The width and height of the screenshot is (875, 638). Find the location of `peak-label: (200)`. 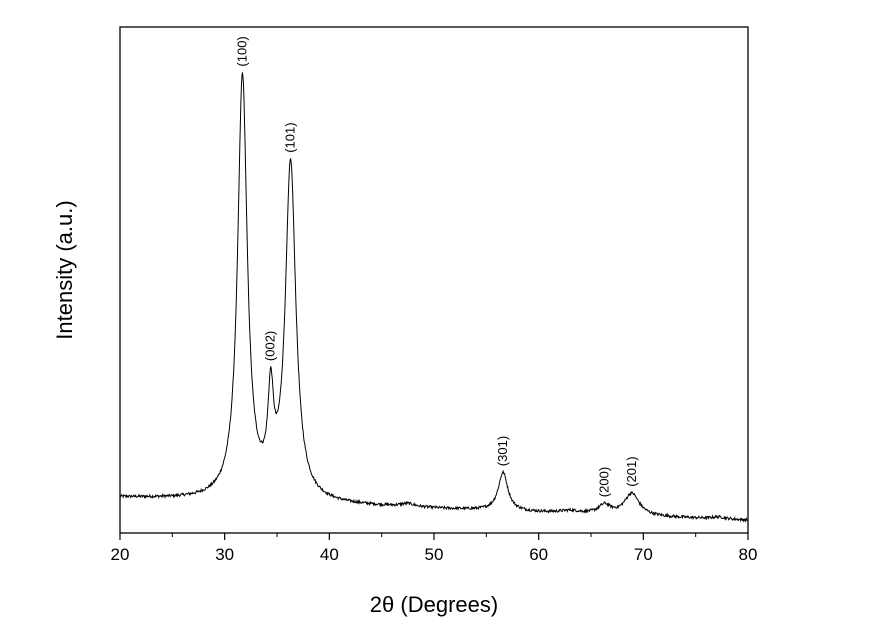

peak-label: (200) is located at coordinates (604, 482).